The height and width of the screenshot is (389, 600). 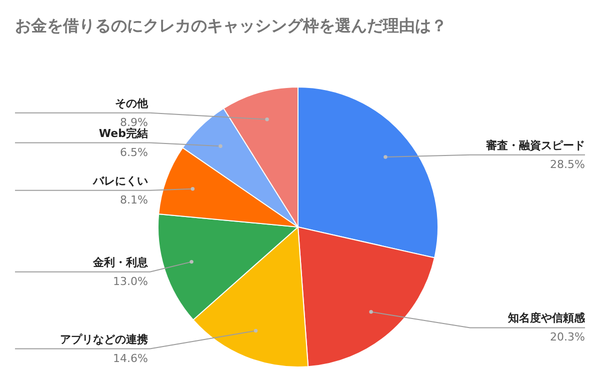 What do you see at coordinates (120, 262) in the screenshot?
I see `slice-label: 金利・利息` at bounding box center [120, 262].